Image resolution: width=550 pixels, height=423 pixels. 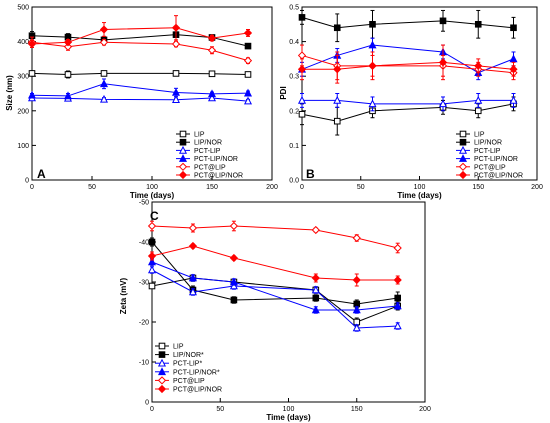 What do you see at coordinates (496, 159) in the screenshot?
I see `legend-label: PCT-LIP/NOR` at bounding box center [496, 159].